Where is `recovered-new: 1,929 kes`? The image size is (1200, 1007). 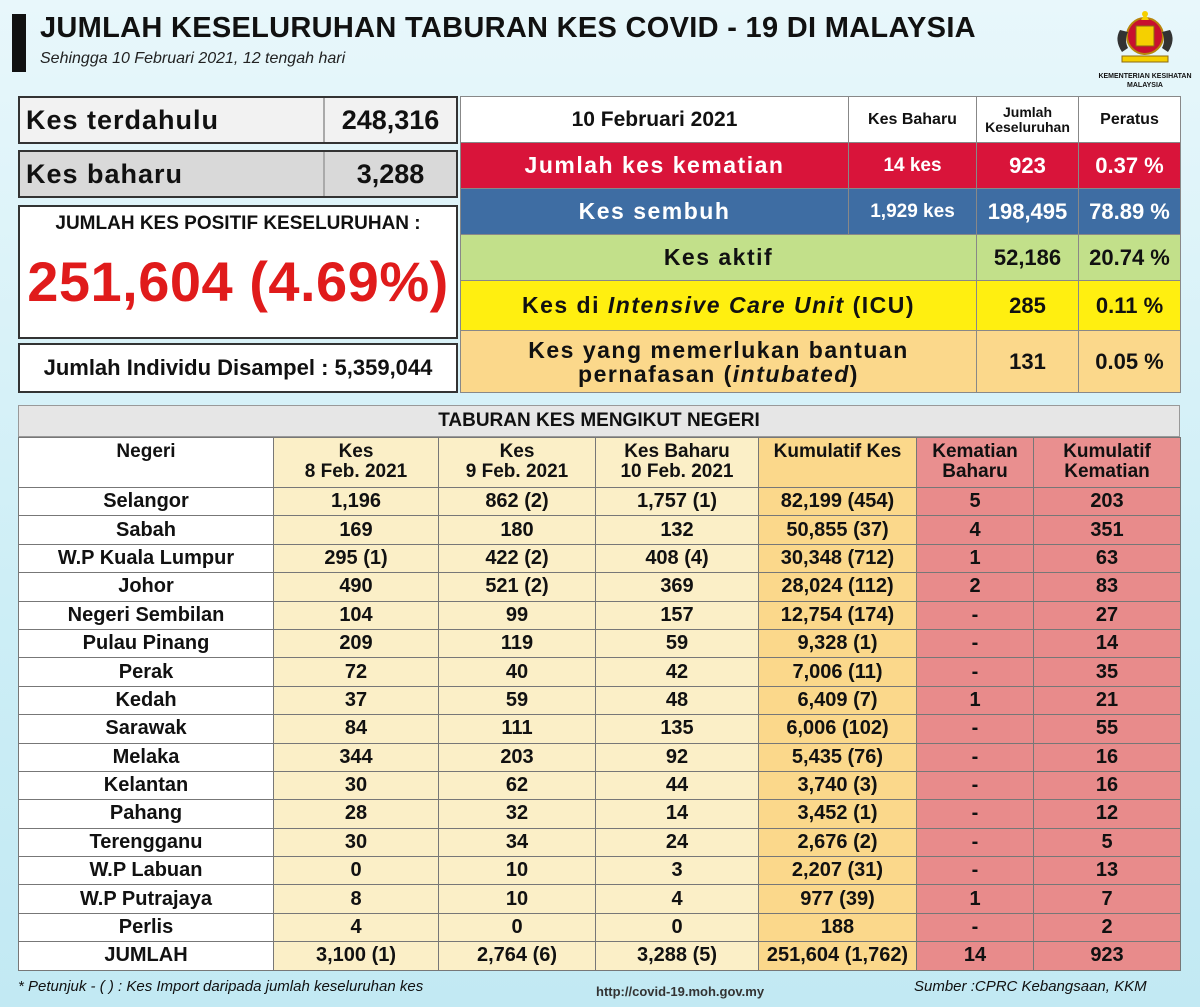
recovered-new: 1,929 kes is located at coordinates (912, 211).